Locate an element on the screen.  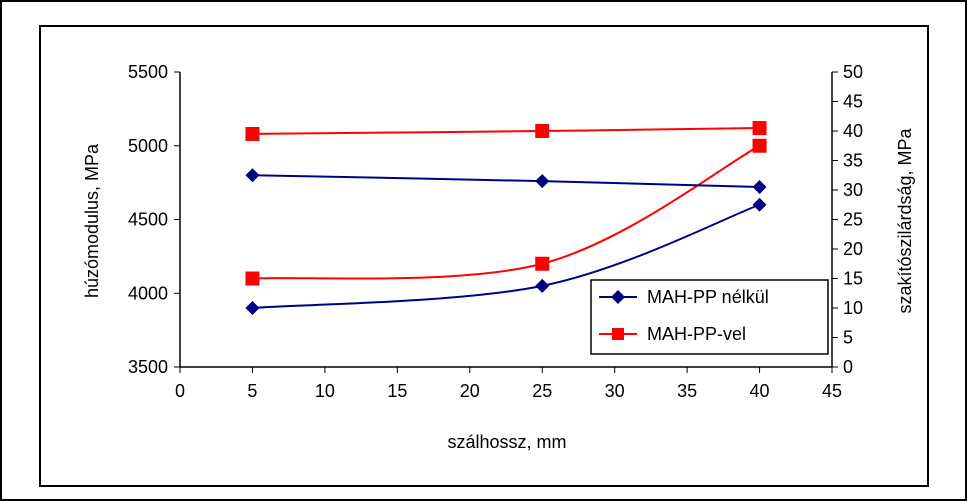
x-axis-label: szálhossz, mm is located at coordinates (506, 442).